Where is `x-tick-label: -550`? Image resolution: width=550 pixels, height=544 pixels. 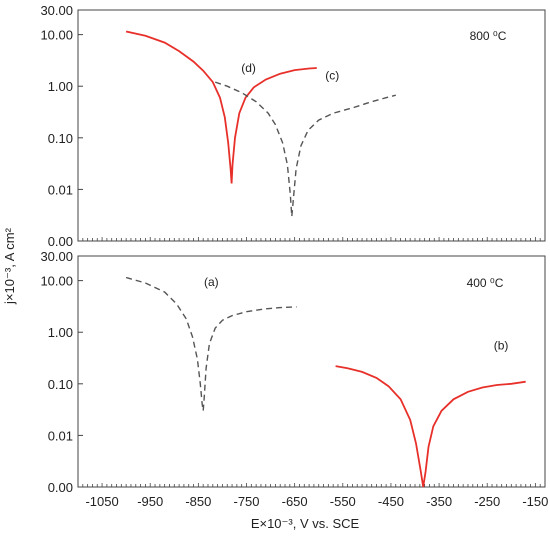
x-tick-label: -550 is located at coordinates (343, 501).